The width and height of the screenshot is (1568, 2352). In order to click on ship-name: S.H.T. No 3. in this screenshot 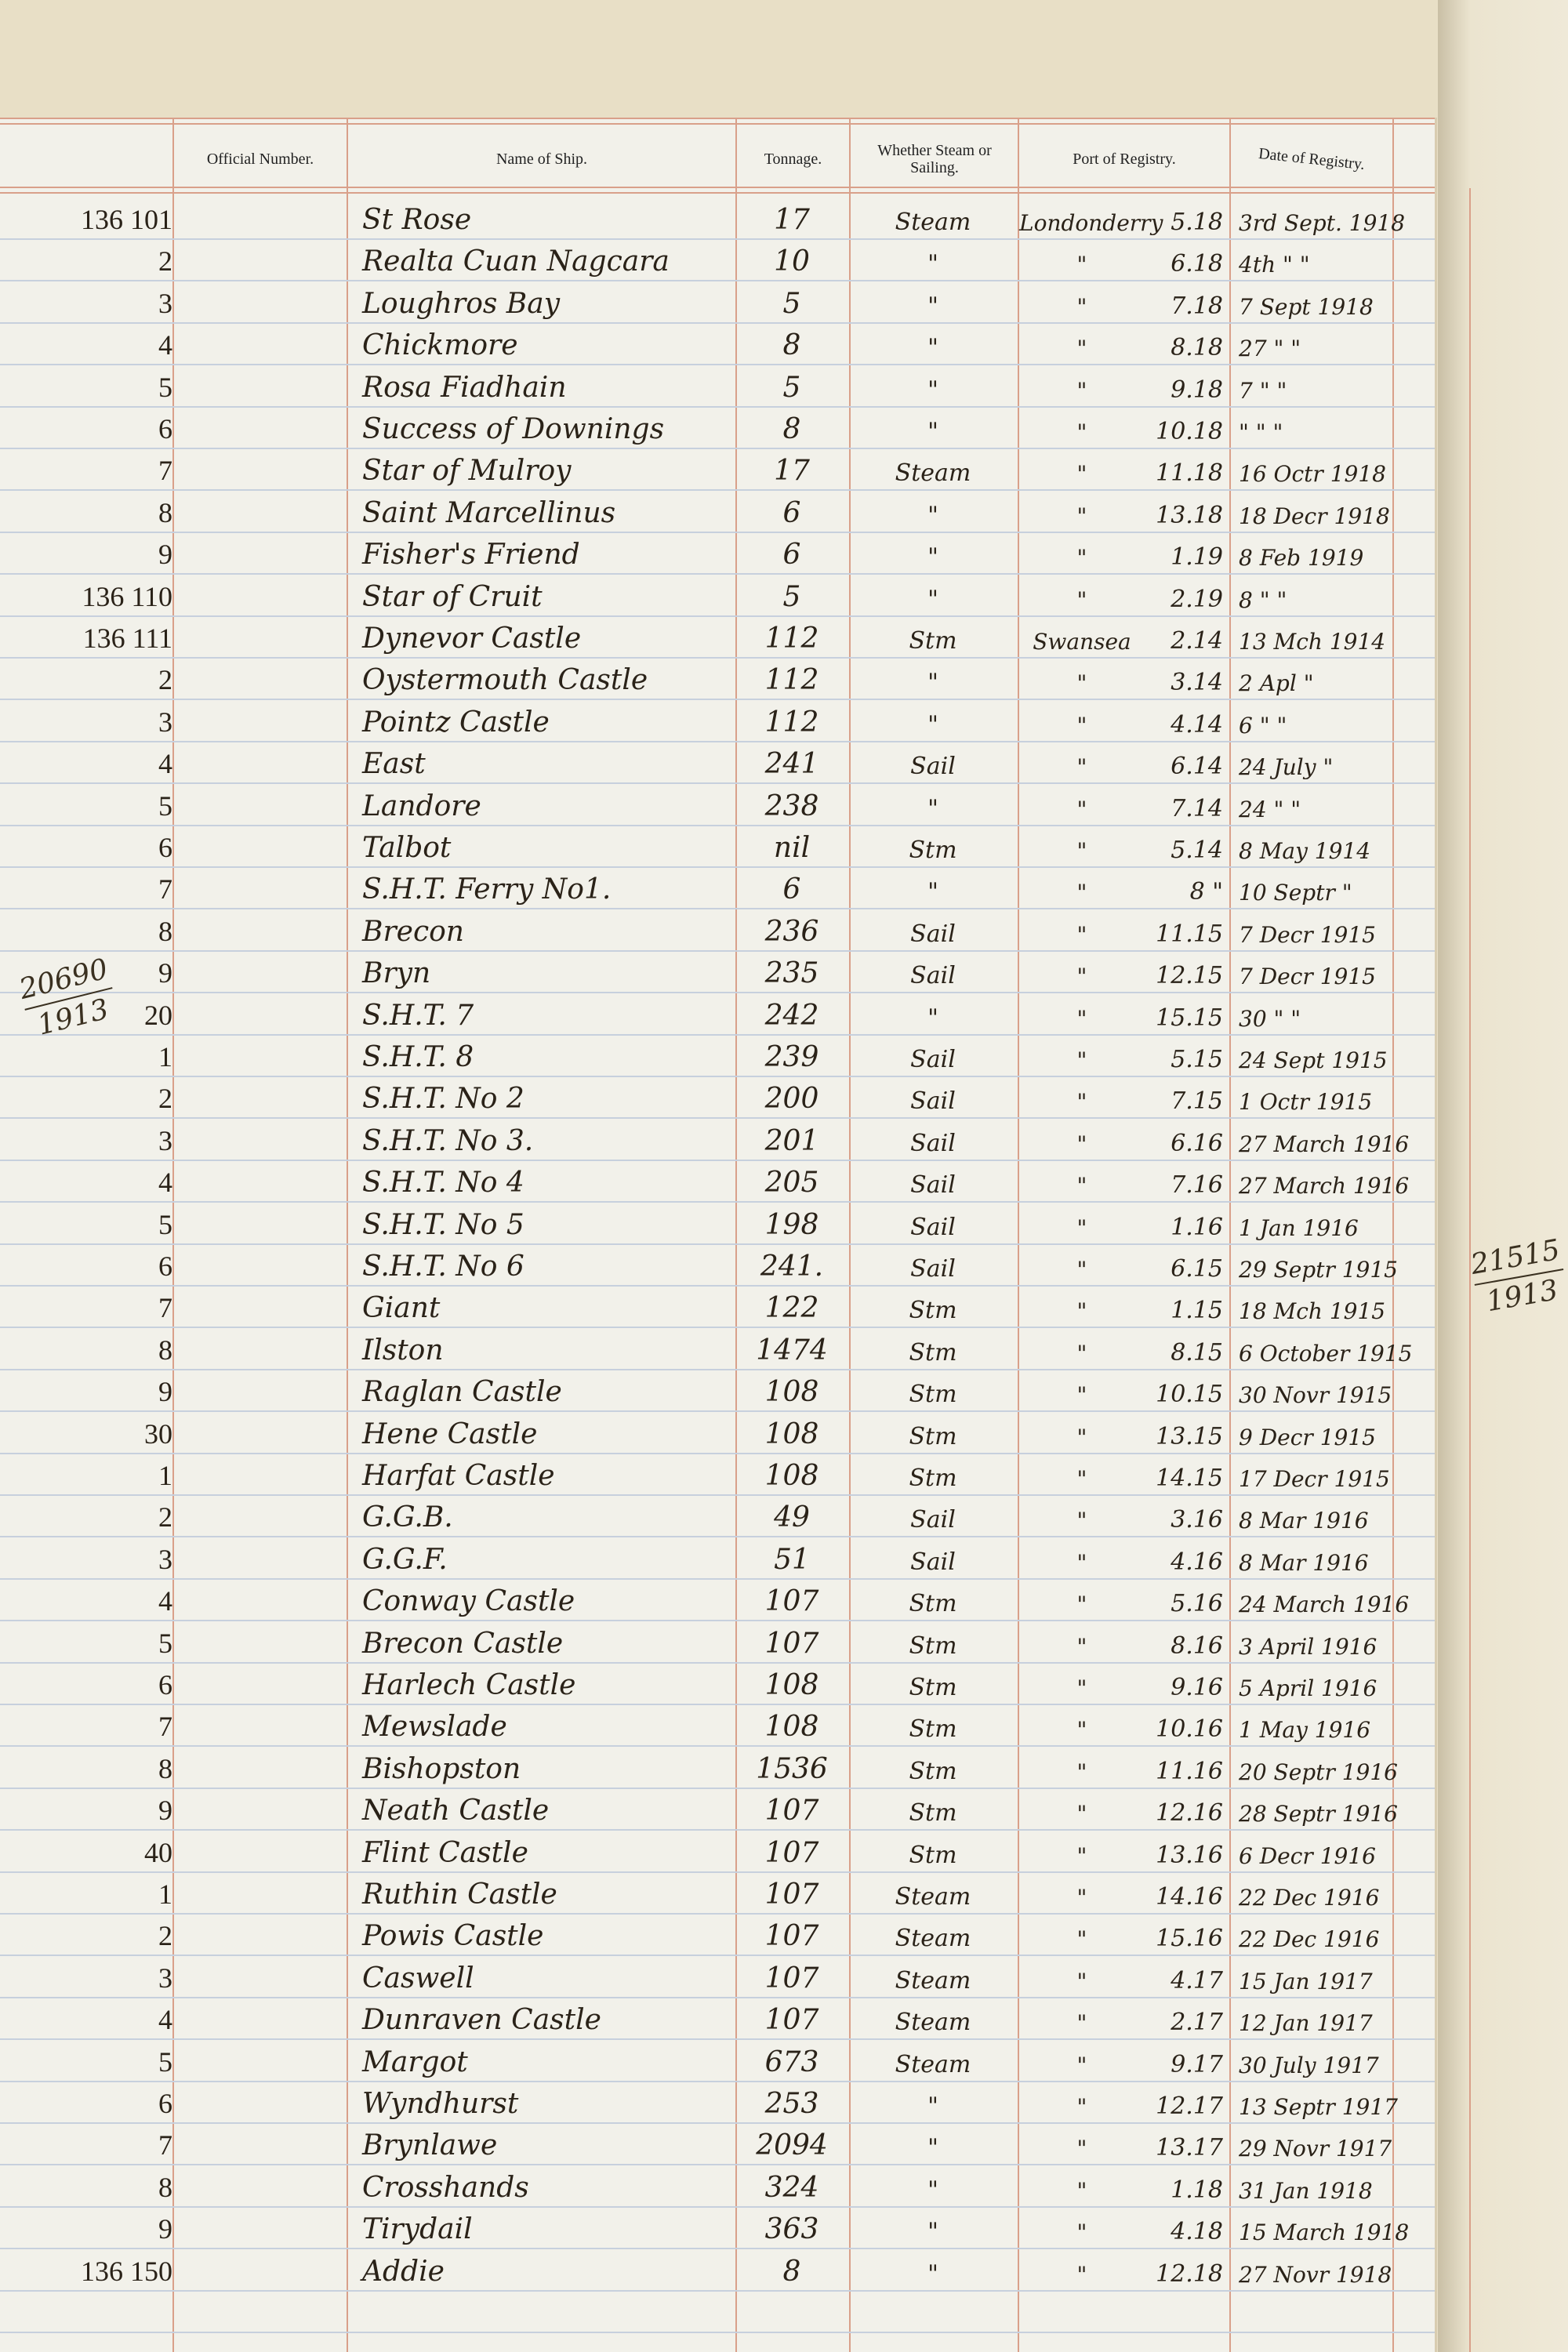, I will do `click(448, 1140)`.